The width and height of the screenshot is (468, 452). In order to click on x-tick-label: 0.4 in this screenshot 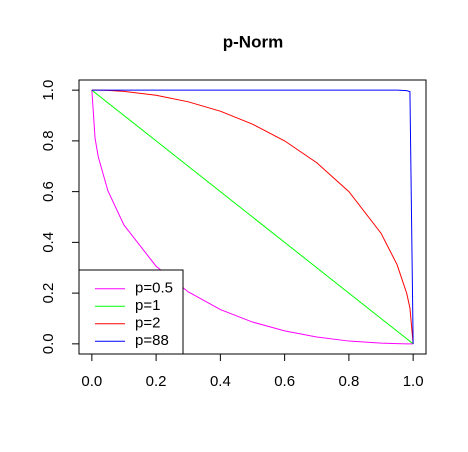, I will do `click(220, 381)`.